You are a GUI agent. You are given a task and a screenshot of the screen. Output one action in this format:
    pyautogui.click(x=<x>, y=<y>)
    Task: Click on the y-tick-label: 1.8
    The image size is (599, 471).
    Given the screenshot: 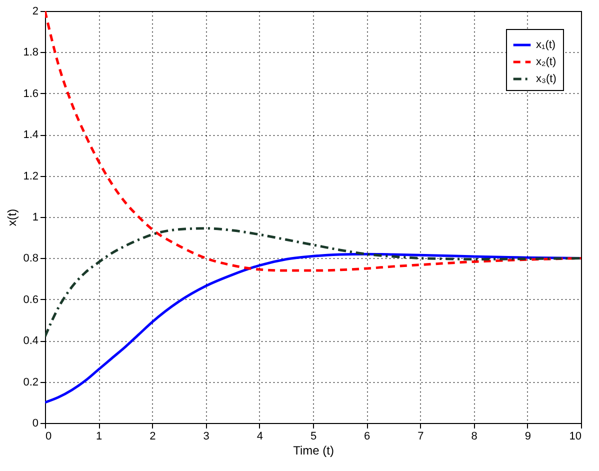 What is the action you would take?
    pyautogui.click(x=30, y=52)
    